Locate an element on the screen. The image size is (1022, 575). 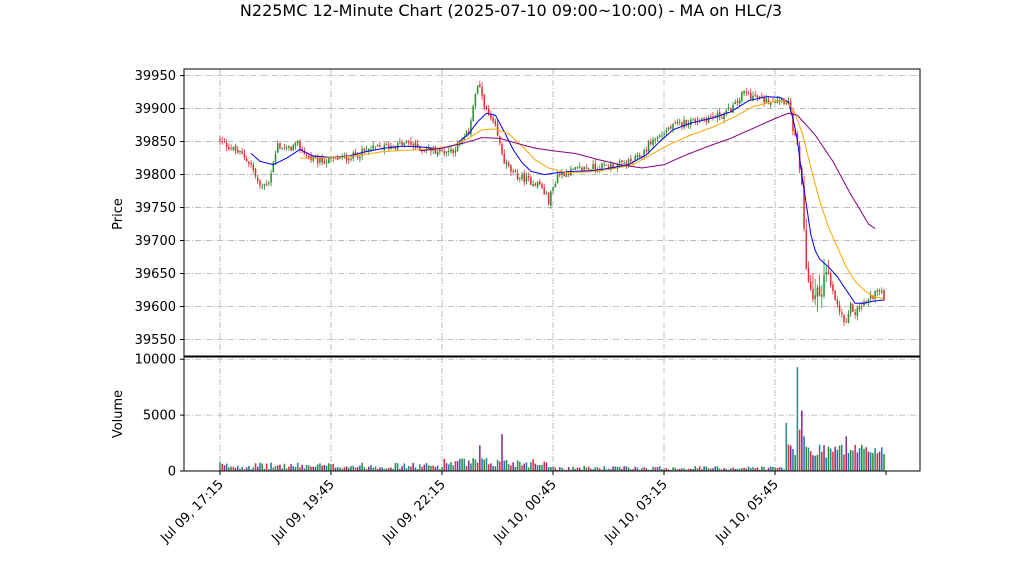
volume-frame is located at coordinates (552, 414).